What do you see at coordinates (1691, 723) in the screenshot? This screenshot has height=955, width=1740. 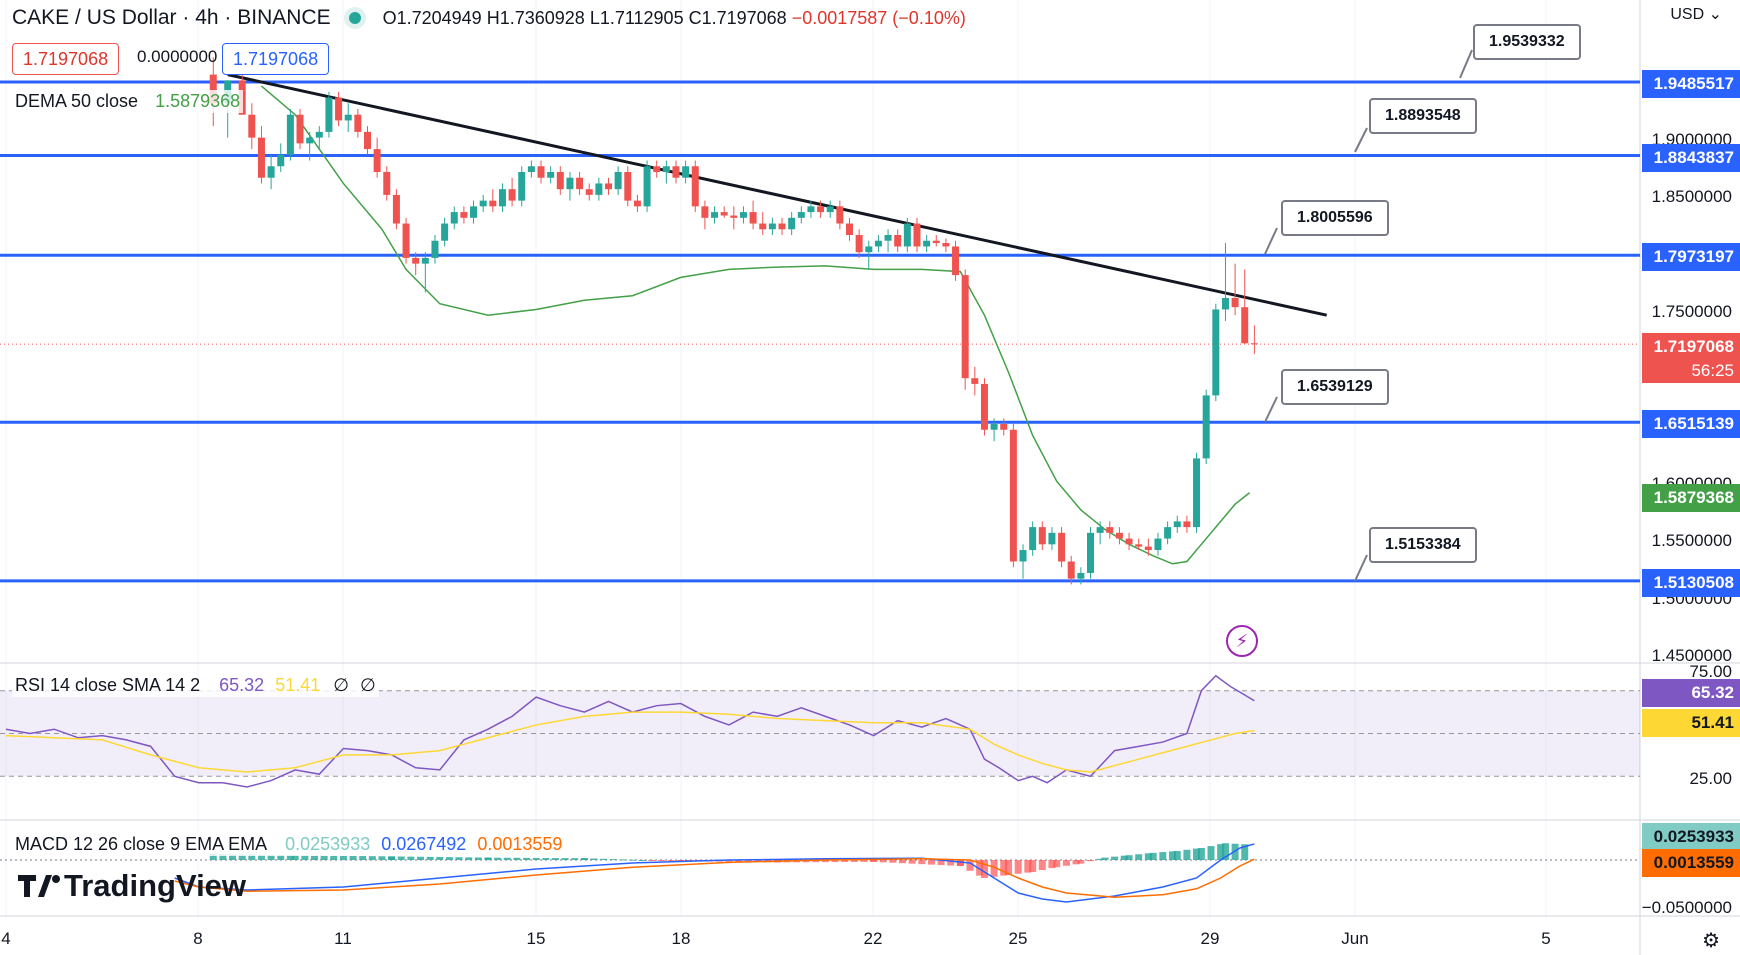 I see `rsi-sma-tag: 51.41` at bounding box center [1691, 723].